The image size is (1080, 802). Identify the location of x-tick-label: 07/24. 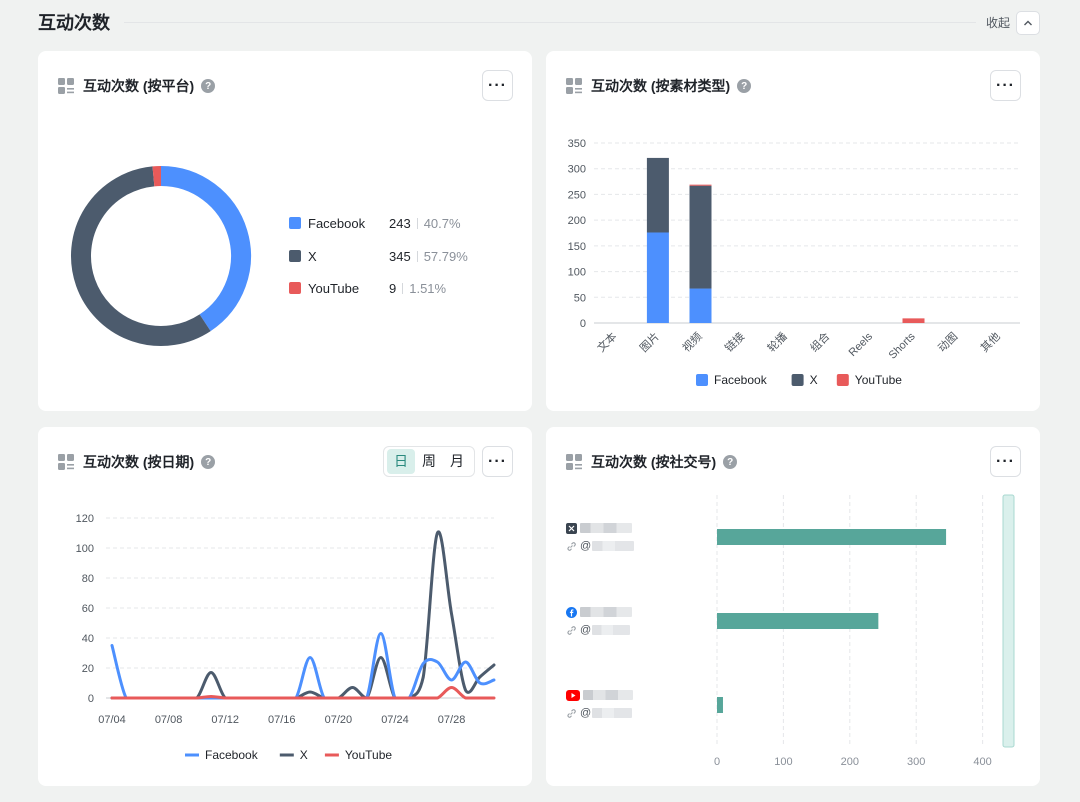
(395, 720).